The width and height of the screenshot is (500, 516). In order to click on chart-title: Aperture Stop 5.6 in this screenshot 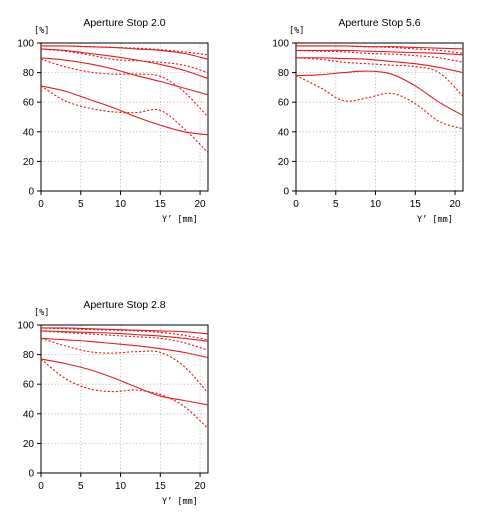, I will do `click(379, 23)`.